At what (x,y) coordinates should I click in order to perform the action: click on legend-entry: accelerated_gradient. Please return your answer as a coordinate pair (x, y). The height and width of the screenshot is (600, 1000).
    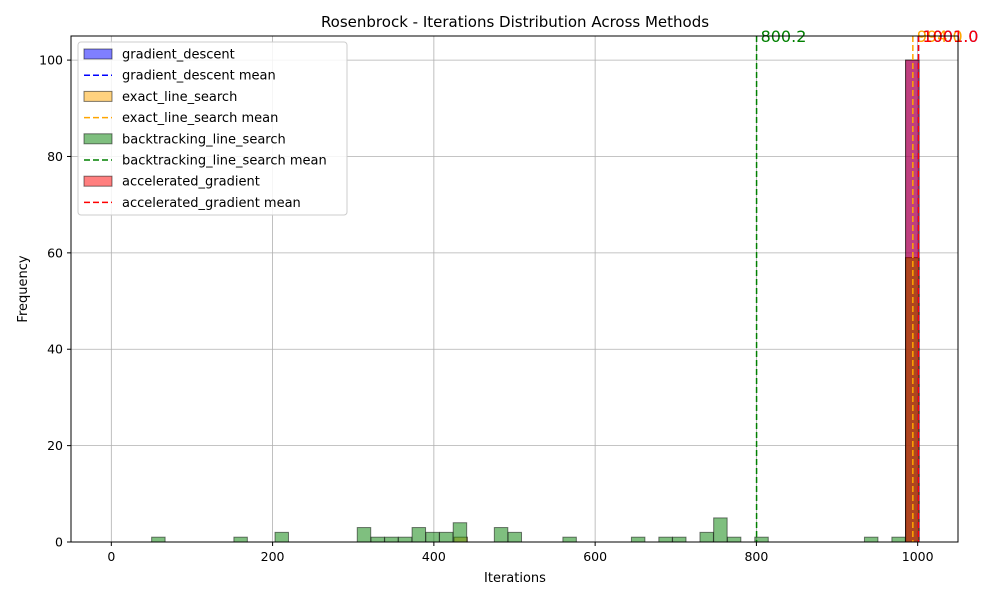
    Looking at the image, I should click on (191, 182).